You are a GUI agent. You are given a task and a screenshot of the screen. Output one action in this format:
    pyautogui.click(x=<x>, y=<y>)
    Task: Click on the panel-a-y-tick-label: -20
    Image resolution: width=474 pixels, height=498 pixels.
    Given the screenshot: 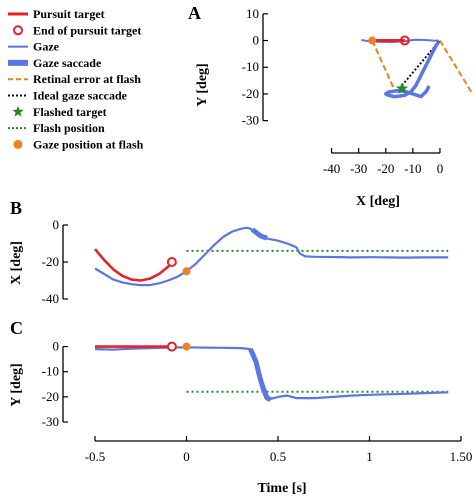 What is the action you would take?
    pyautogui.click(x=250, y=93)
    